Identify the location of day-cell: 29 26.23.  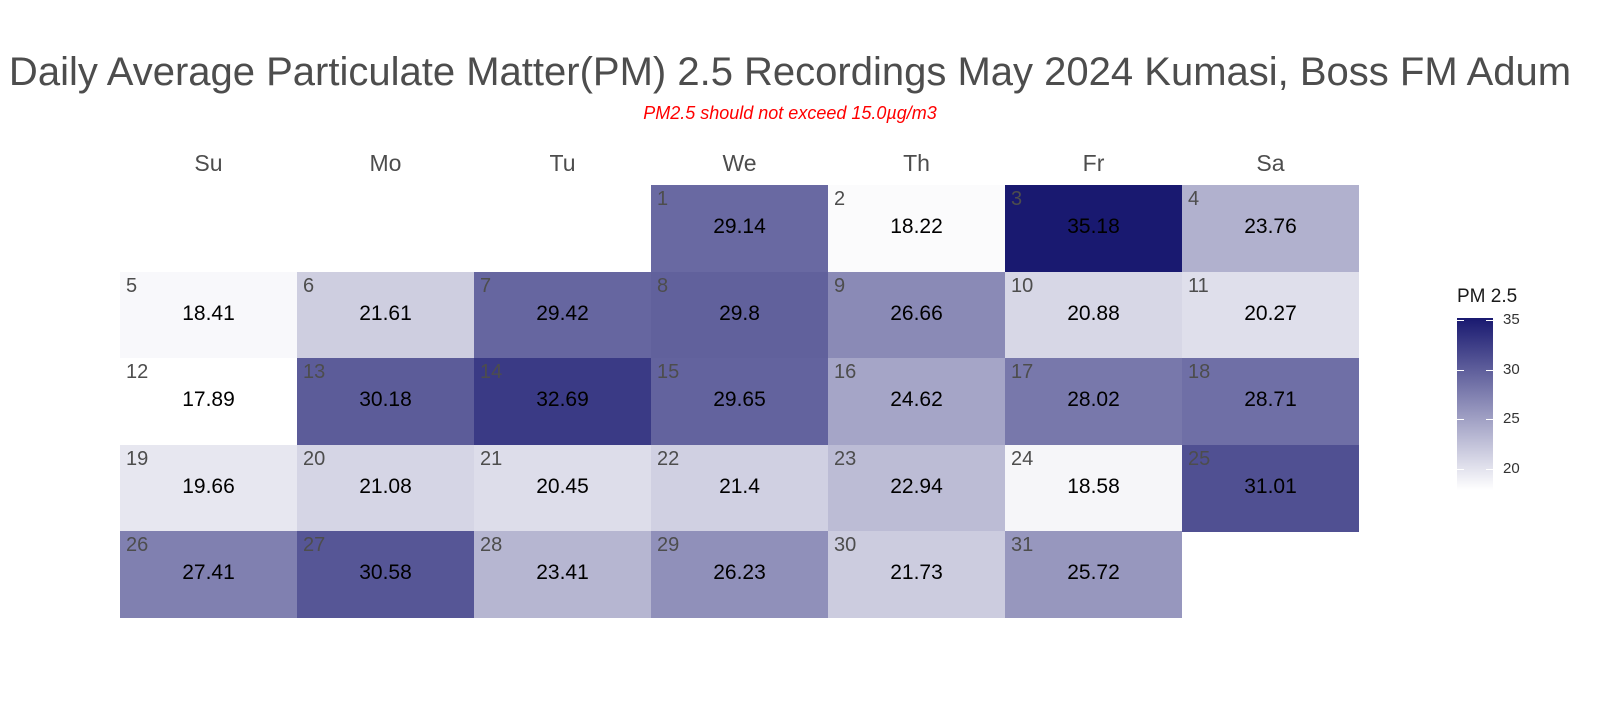
(739, 574).